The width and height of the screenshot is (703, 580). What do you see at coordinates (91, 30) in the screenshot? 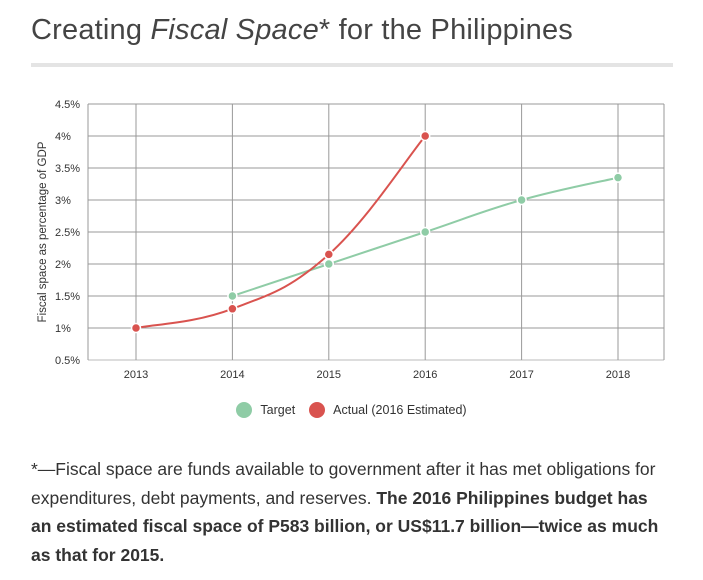
I see `title-prefix: Creating` at bounding box center [91, 30].